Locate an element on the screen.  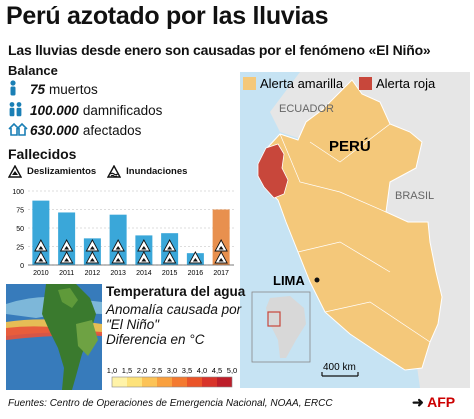
y-tick-label: 50 is located at coordinates (20, 229).